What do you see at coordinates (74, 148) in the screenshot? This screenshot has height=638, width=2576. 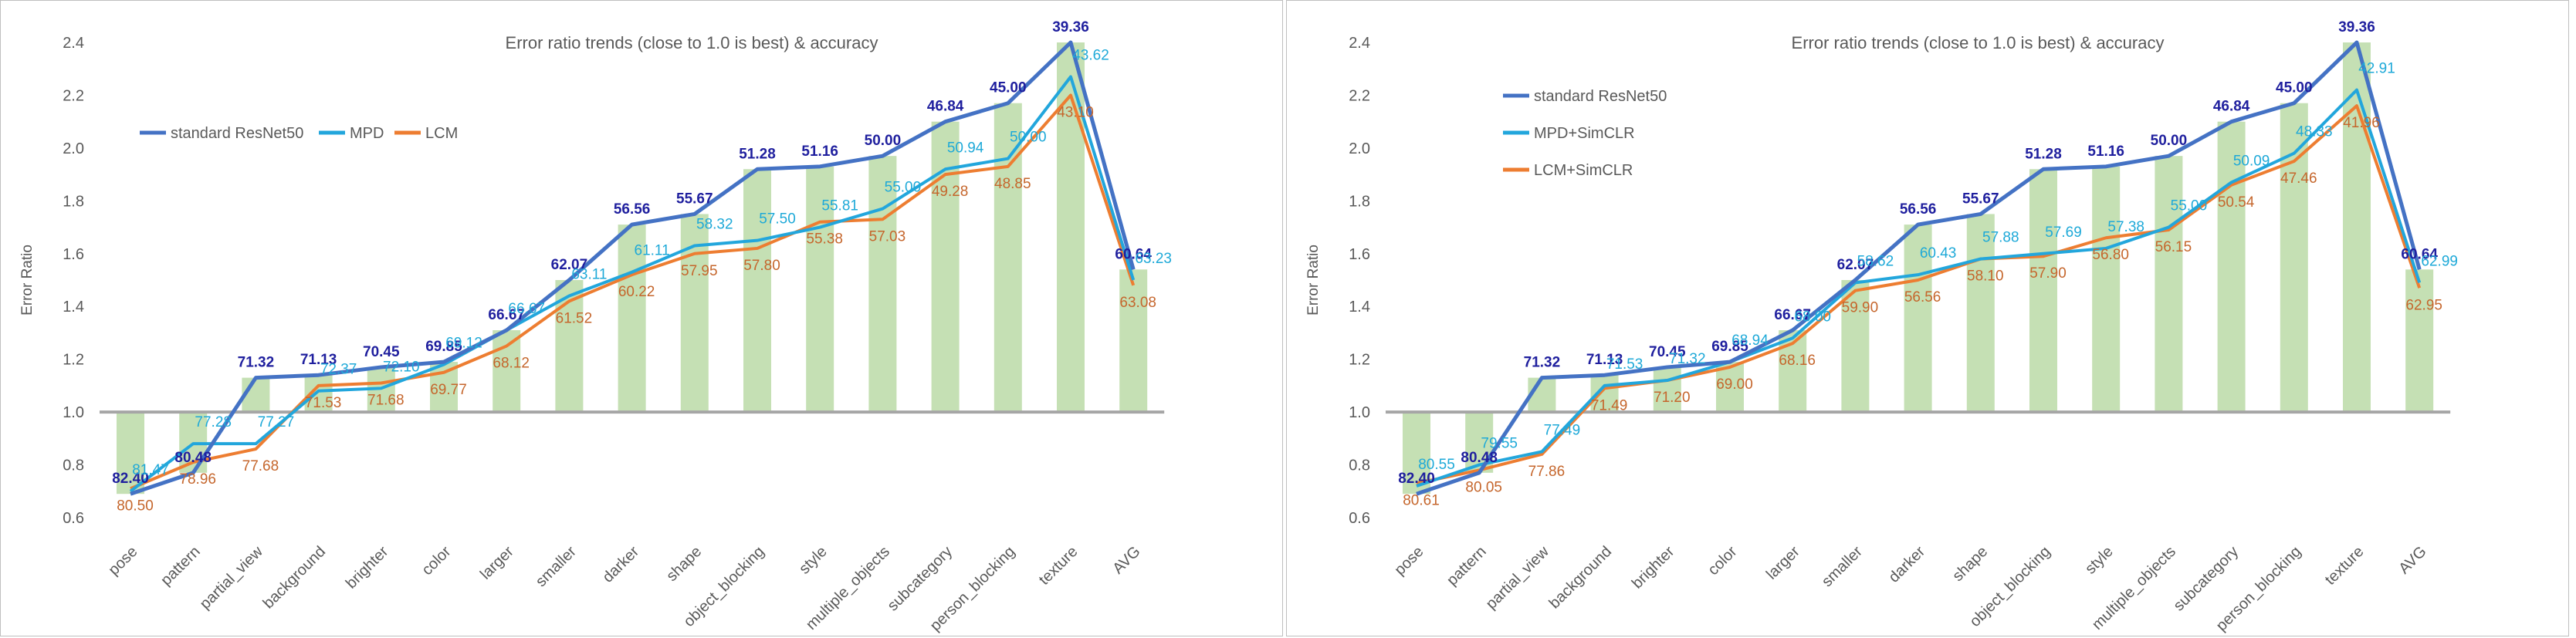 I see `y-tick-label: 2.0` at bounding box center [74, 148].